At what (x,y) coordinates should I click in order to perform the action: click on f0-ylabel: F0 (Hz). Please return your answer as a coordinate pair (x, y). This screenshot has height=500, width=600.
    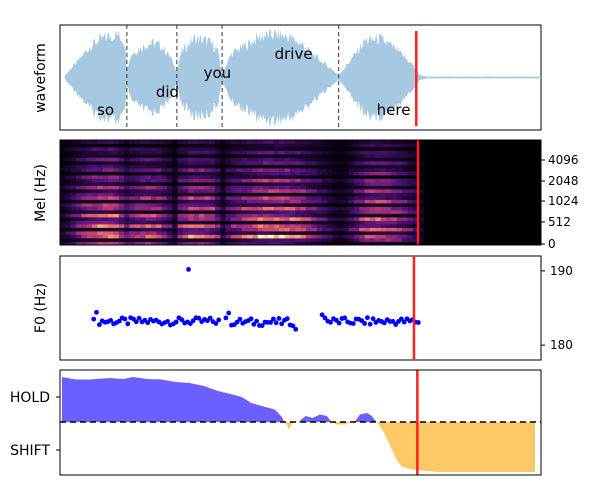
    Looking at the image, I should click on (41, 308).